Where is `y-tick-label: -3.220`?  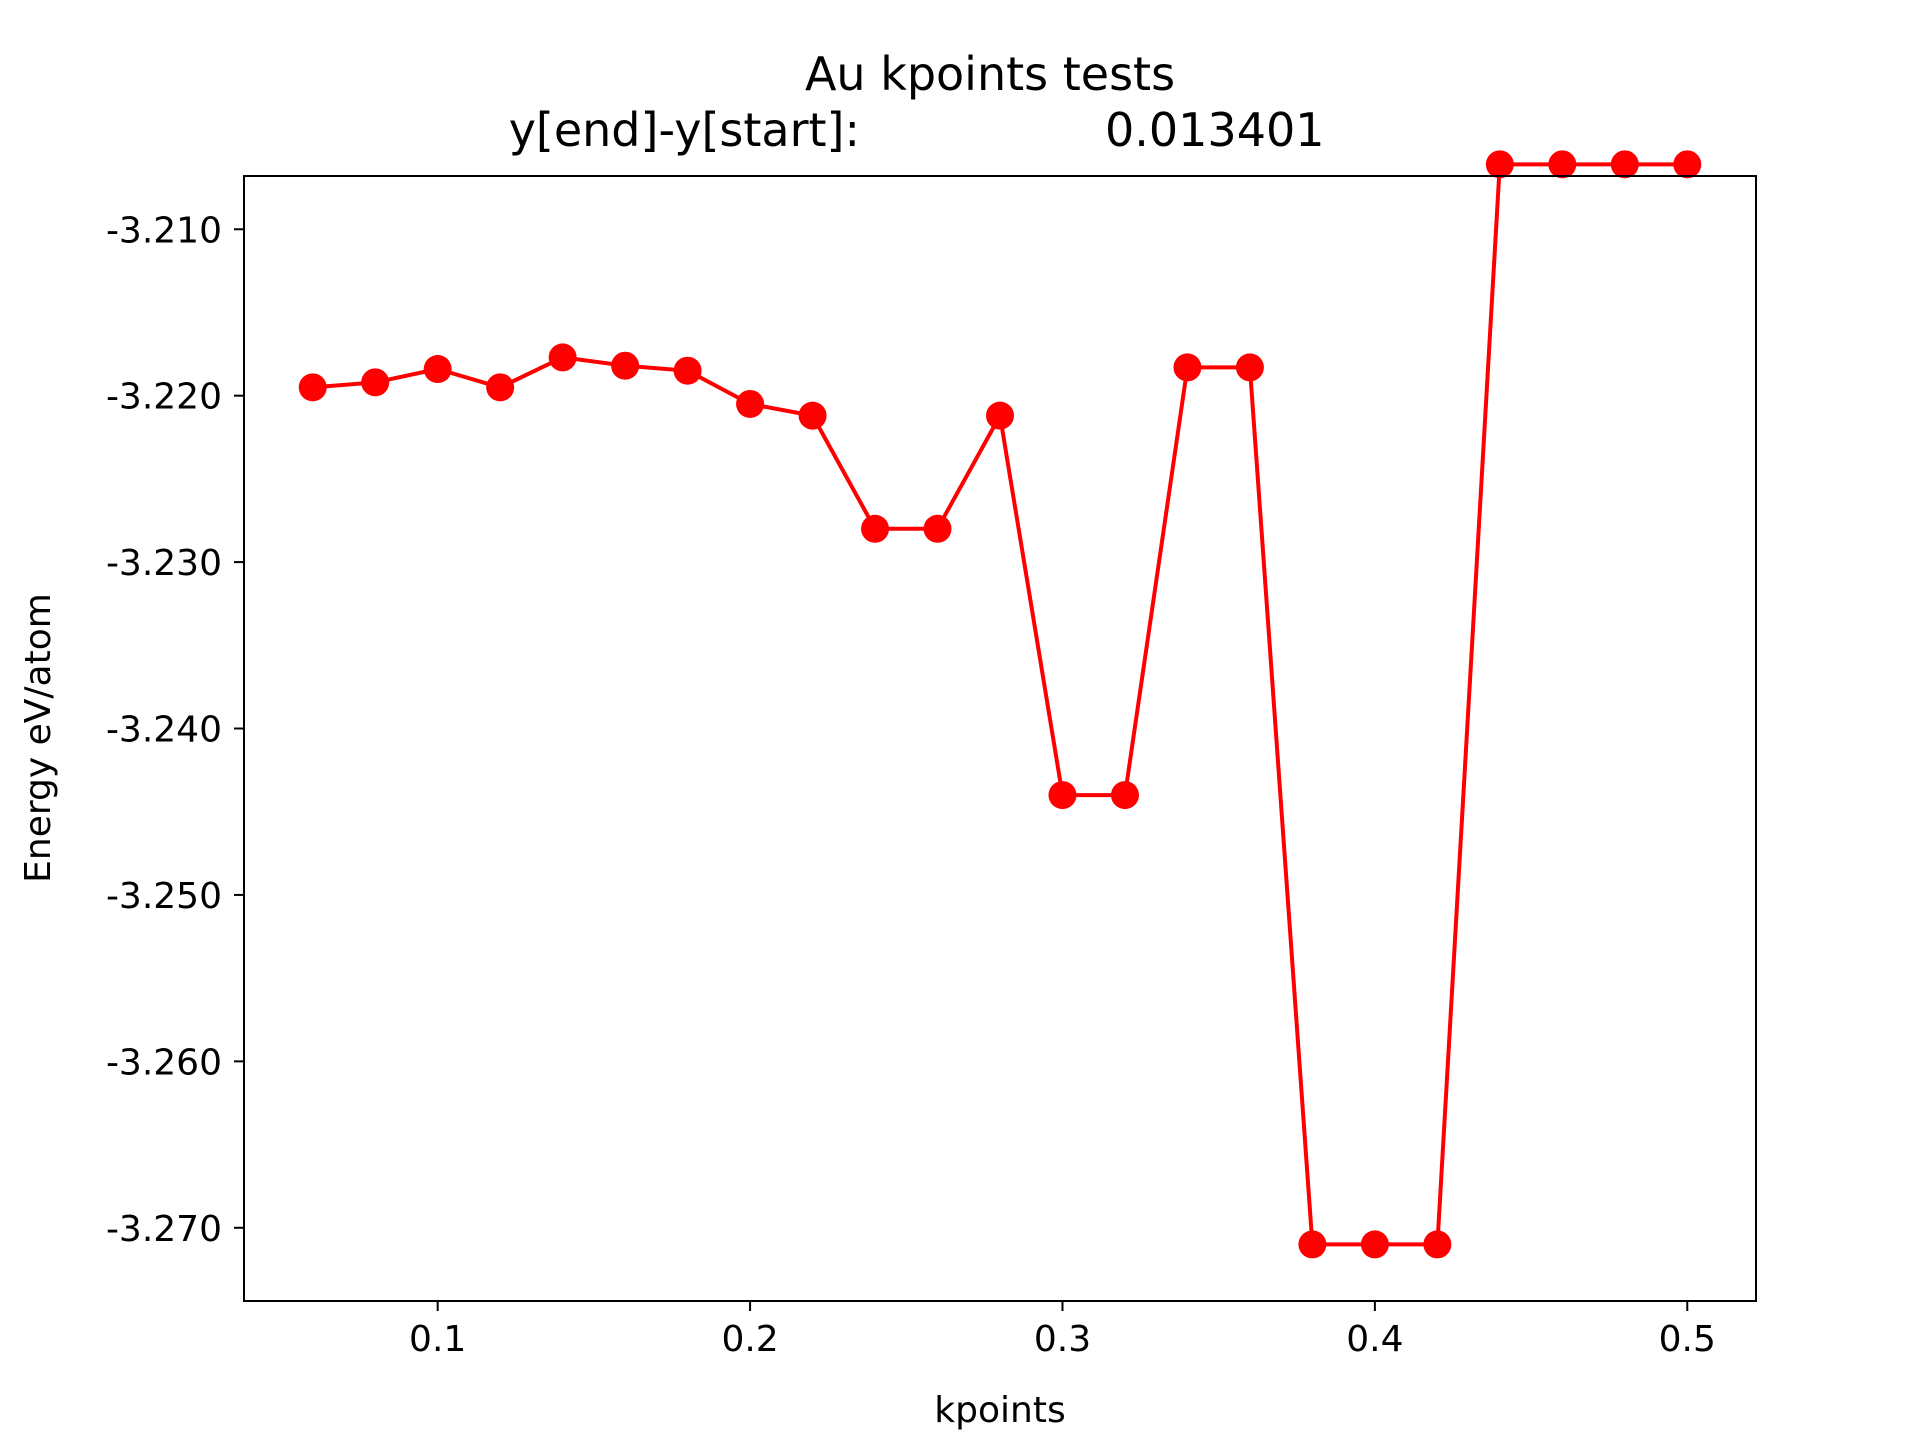 y-tick-label: -3.220 is located at coordinates (164, 397).